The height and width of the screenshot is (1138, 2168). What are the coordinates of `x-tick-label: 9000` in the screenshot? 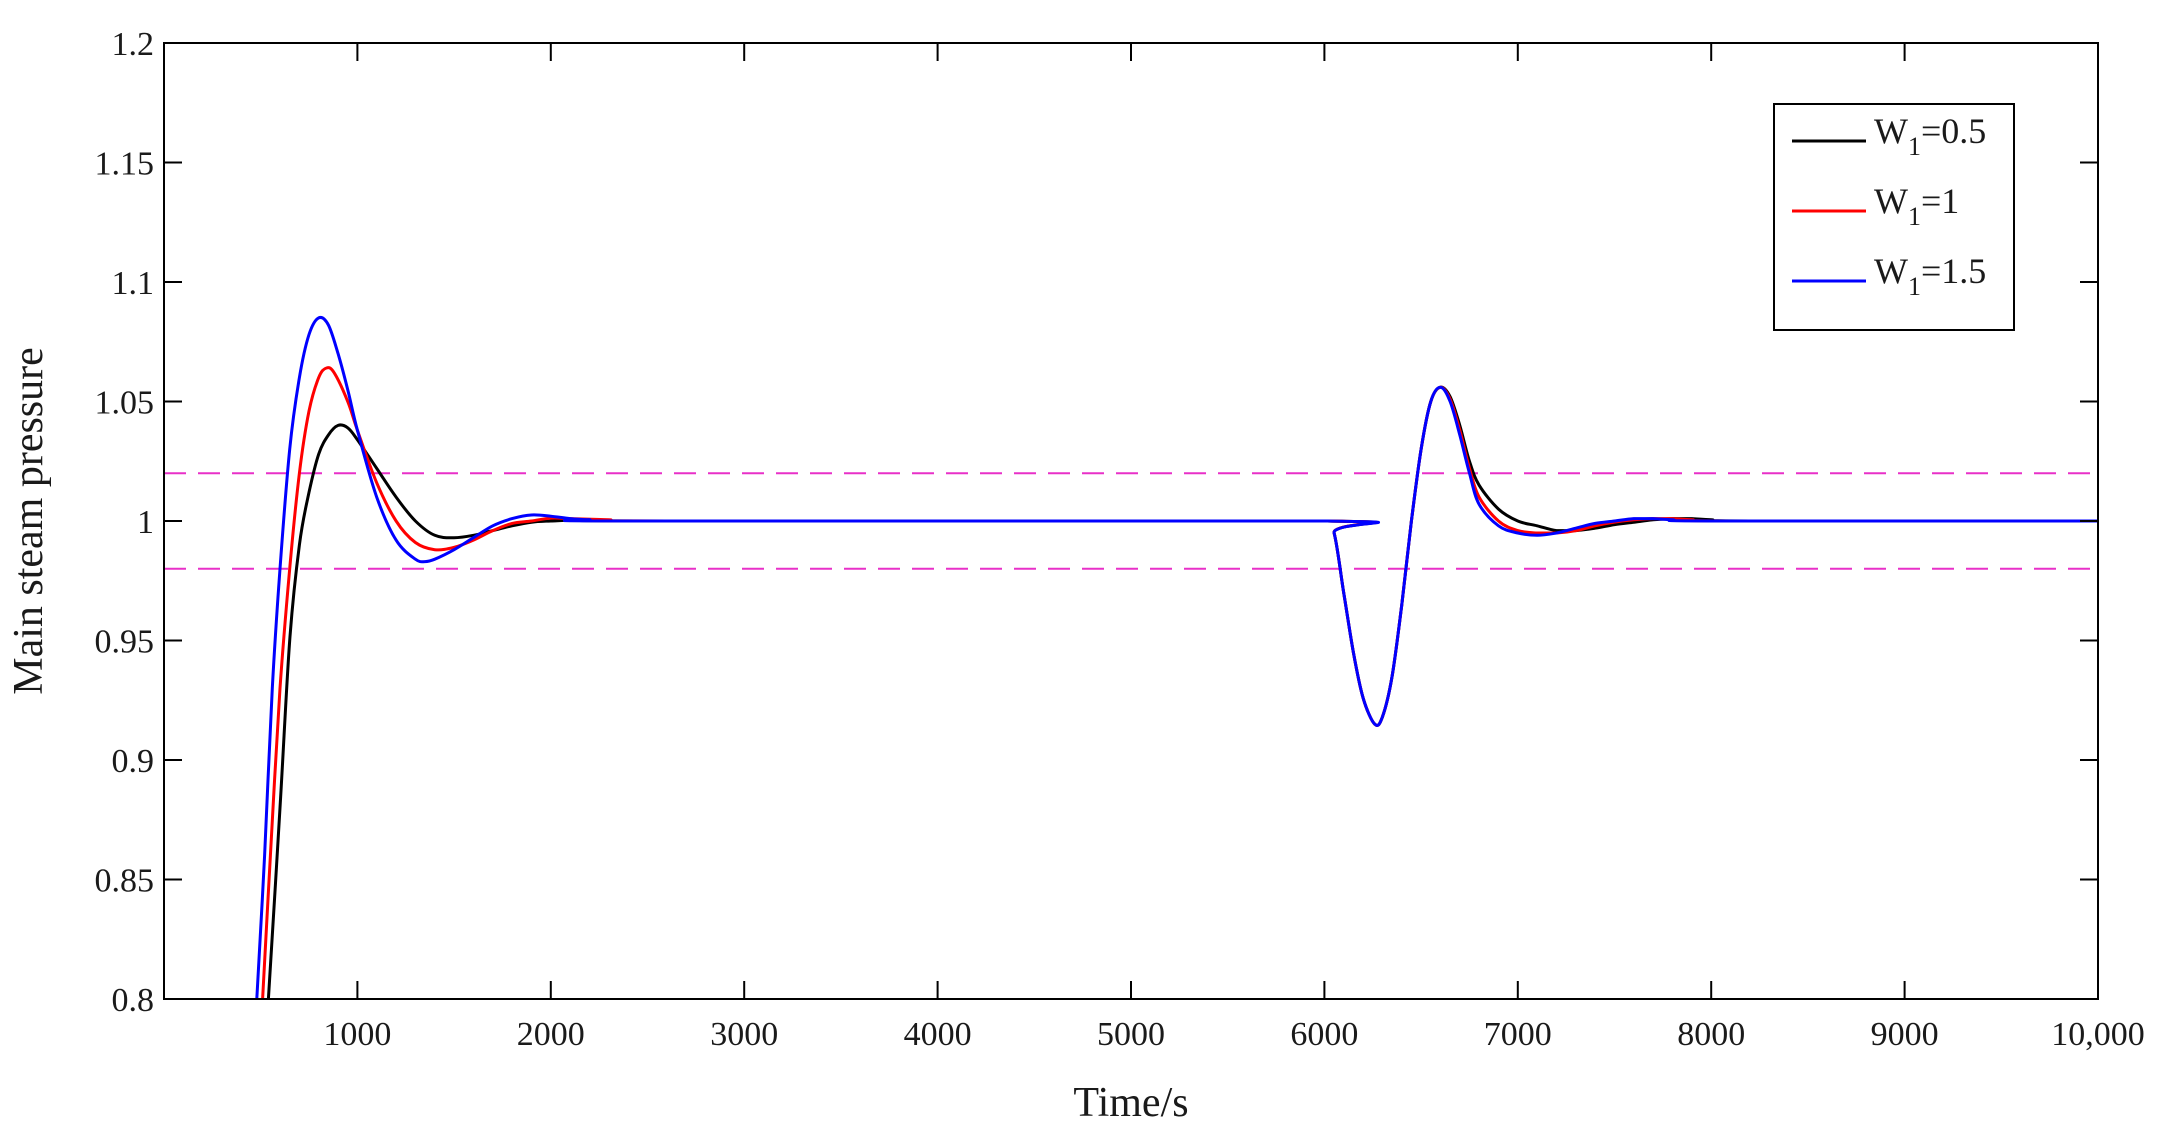 It's located at (1905, 1034).